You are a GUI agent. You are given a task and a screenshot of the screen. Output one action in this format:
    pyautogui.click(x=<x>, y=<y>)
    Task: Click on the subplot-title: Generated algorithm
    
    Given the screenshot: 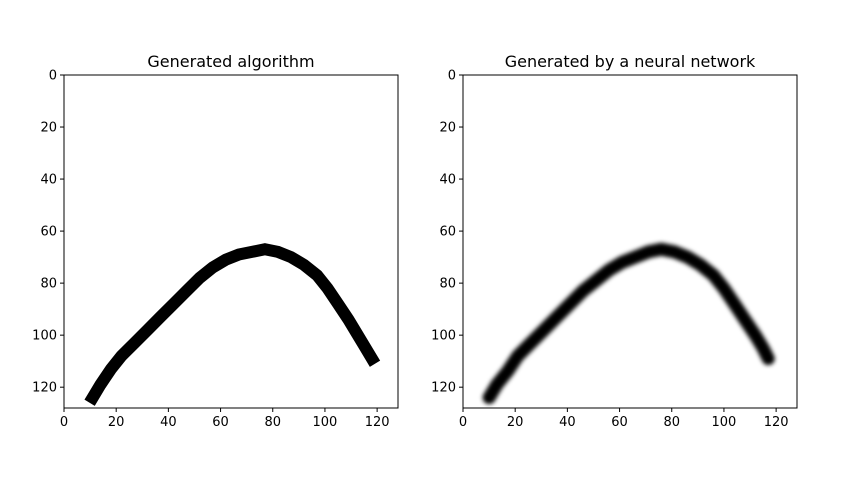 What is the action you would take?
    pyautogui.click(x=230, y=61)
    